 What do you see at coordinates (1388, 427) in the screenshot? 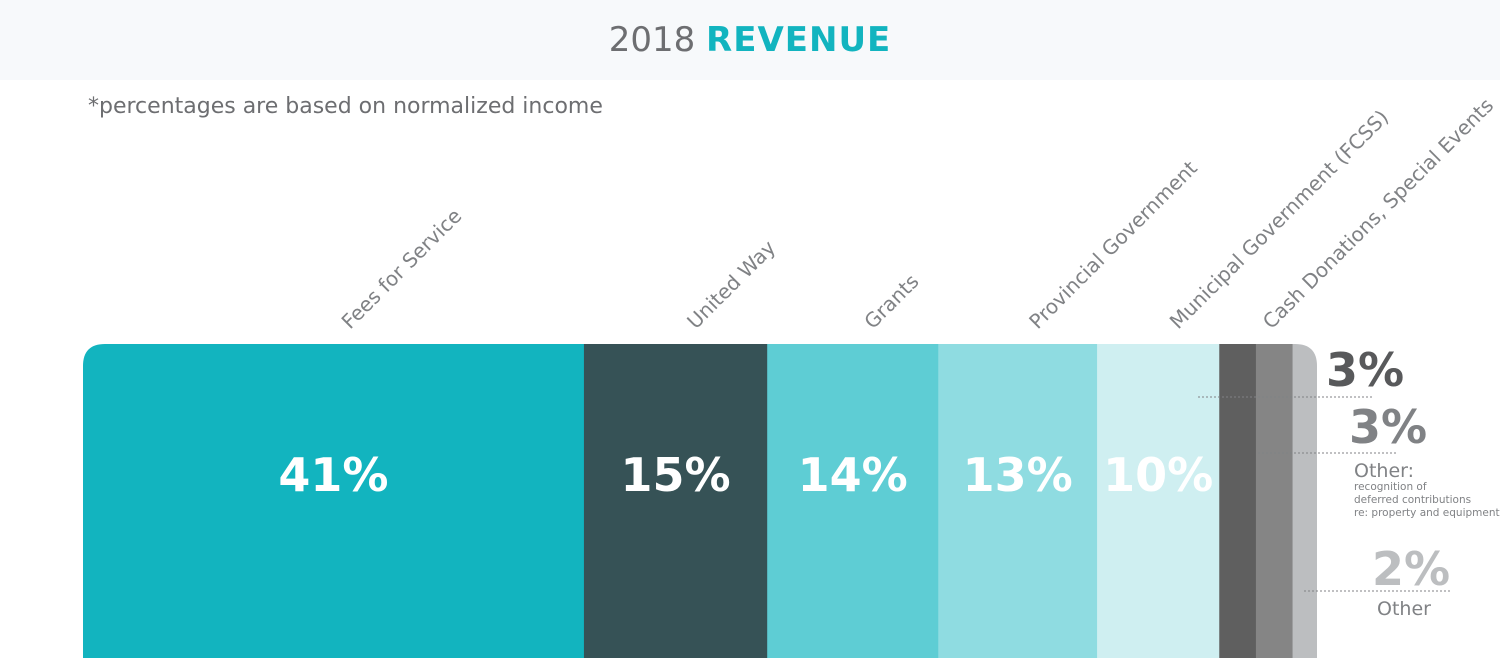
I see `side-pct-label-6: 3%` at bounding box center [1388, 427].